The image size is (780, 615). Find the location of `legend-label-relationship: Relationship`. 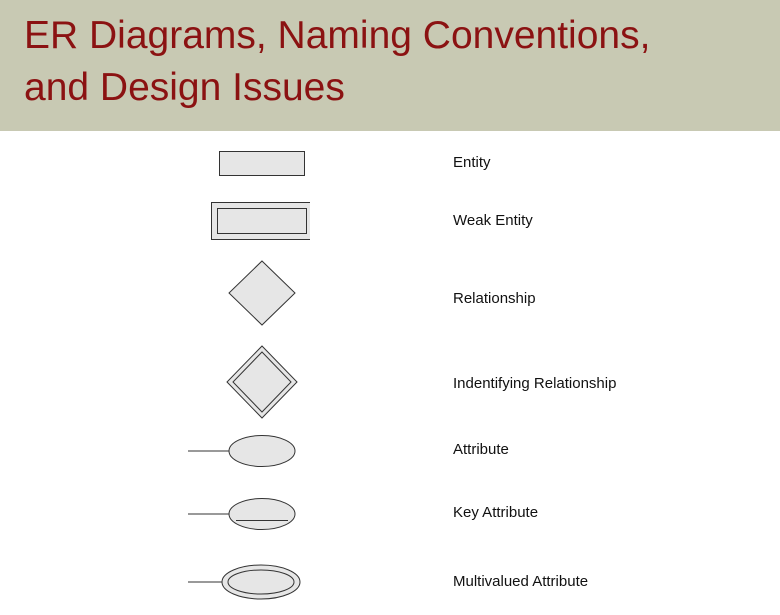

legend-label-relationship: Relationship is located at coordinates (494, 298).